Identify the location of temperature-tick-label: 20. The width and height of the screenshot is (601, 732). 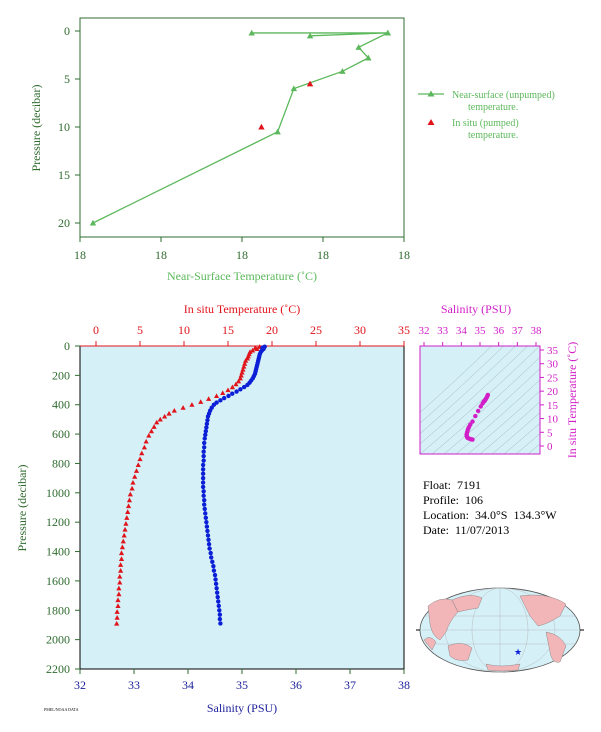
(272, 330).